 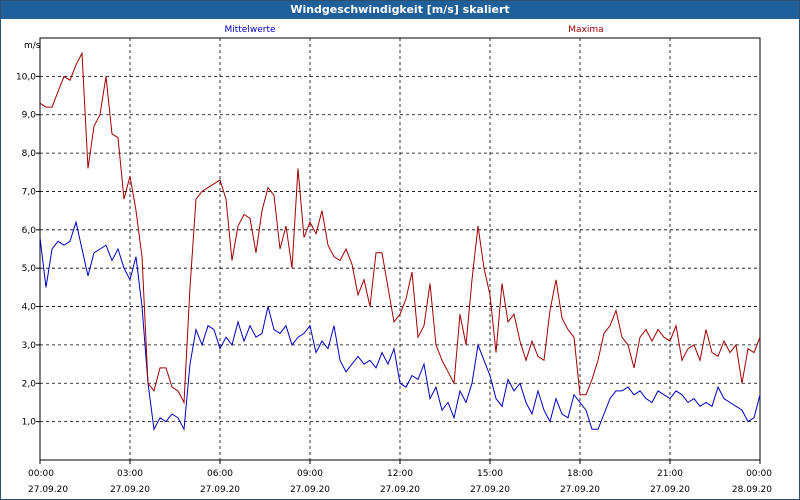 What do you see at coordinates (29, 384) in the screenshot?
I see `y-tick-label: 2,0` at bounding box center [29, 384].